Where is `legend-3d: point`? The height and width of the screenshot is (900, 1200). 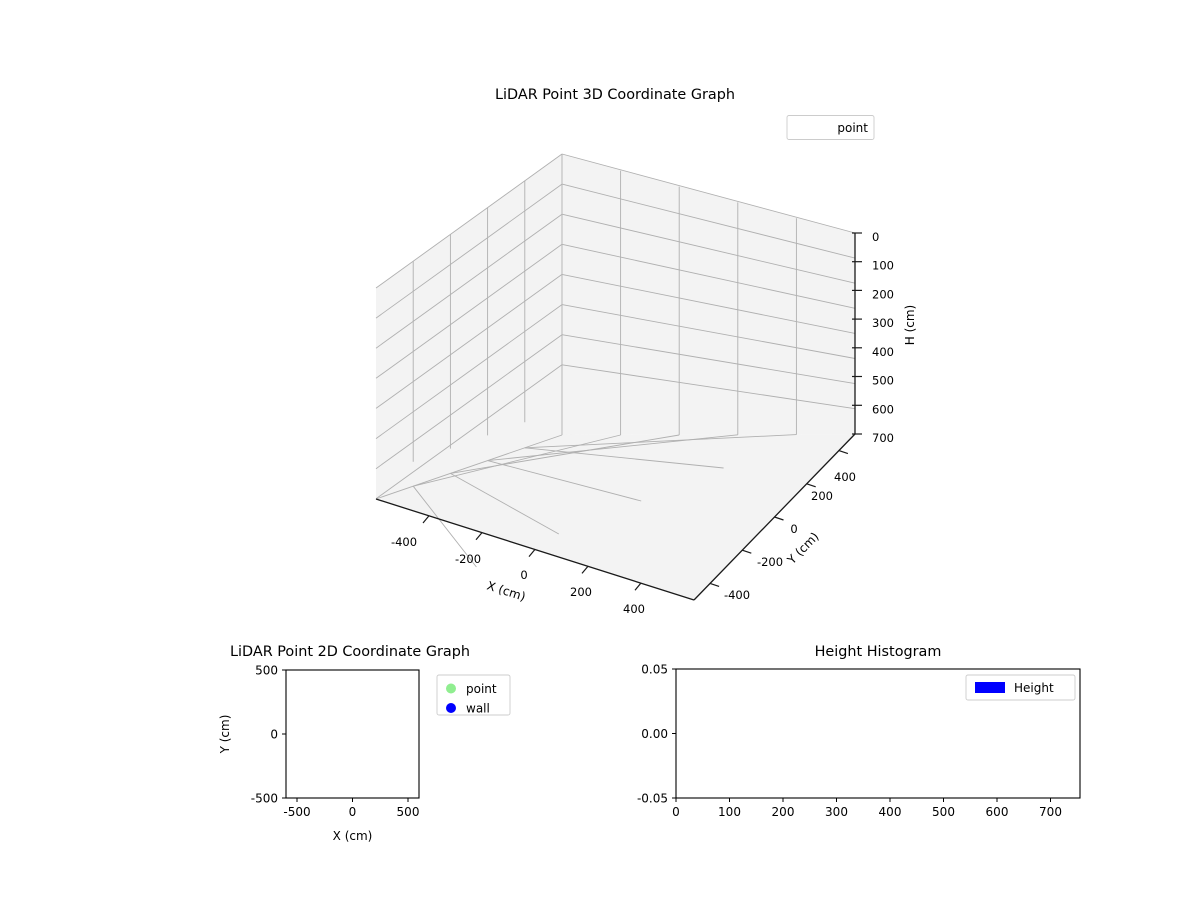 legend-3d: point is located at coordinates (830, 127).